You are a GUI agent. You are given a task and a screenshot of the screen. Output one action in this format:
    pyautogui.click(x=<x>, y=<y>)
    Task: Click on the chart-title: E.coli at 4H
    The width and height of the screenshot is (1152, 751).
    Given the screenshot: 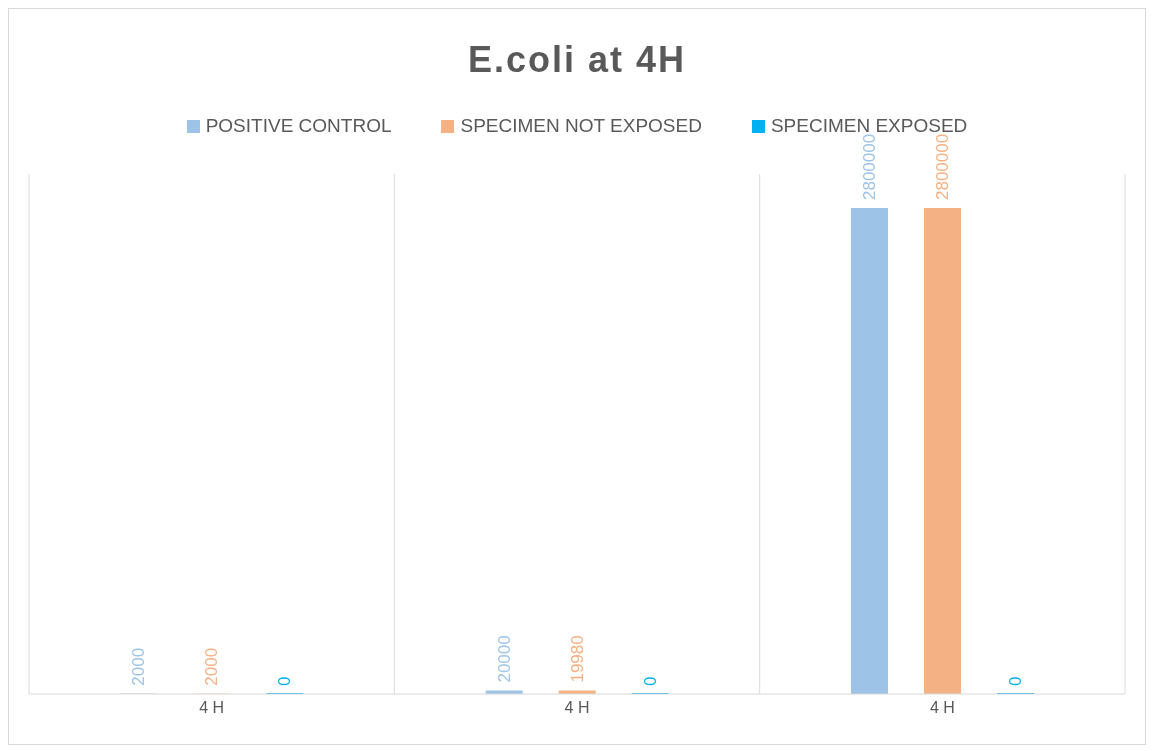 What is the action you would take?
    pyautogui.click(x=577, y=60)
    